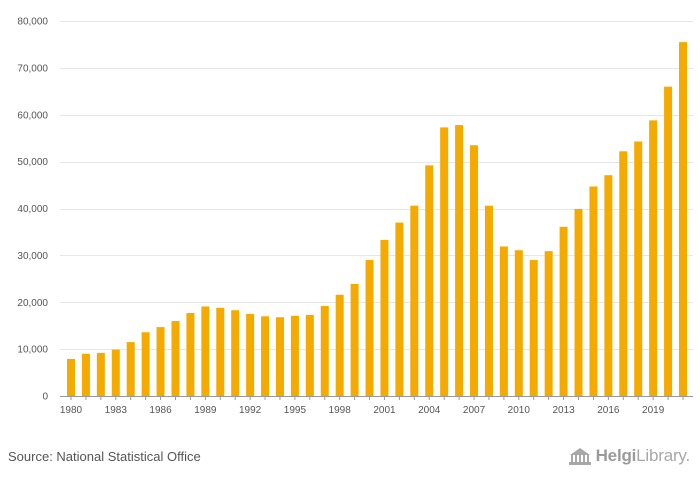 Image resolution: width=700 pixels, height=483 pixels. What do you see at coordinates (608, 285) in the screenshot?
I see `bar-2016` at bounding box center [608, 285].